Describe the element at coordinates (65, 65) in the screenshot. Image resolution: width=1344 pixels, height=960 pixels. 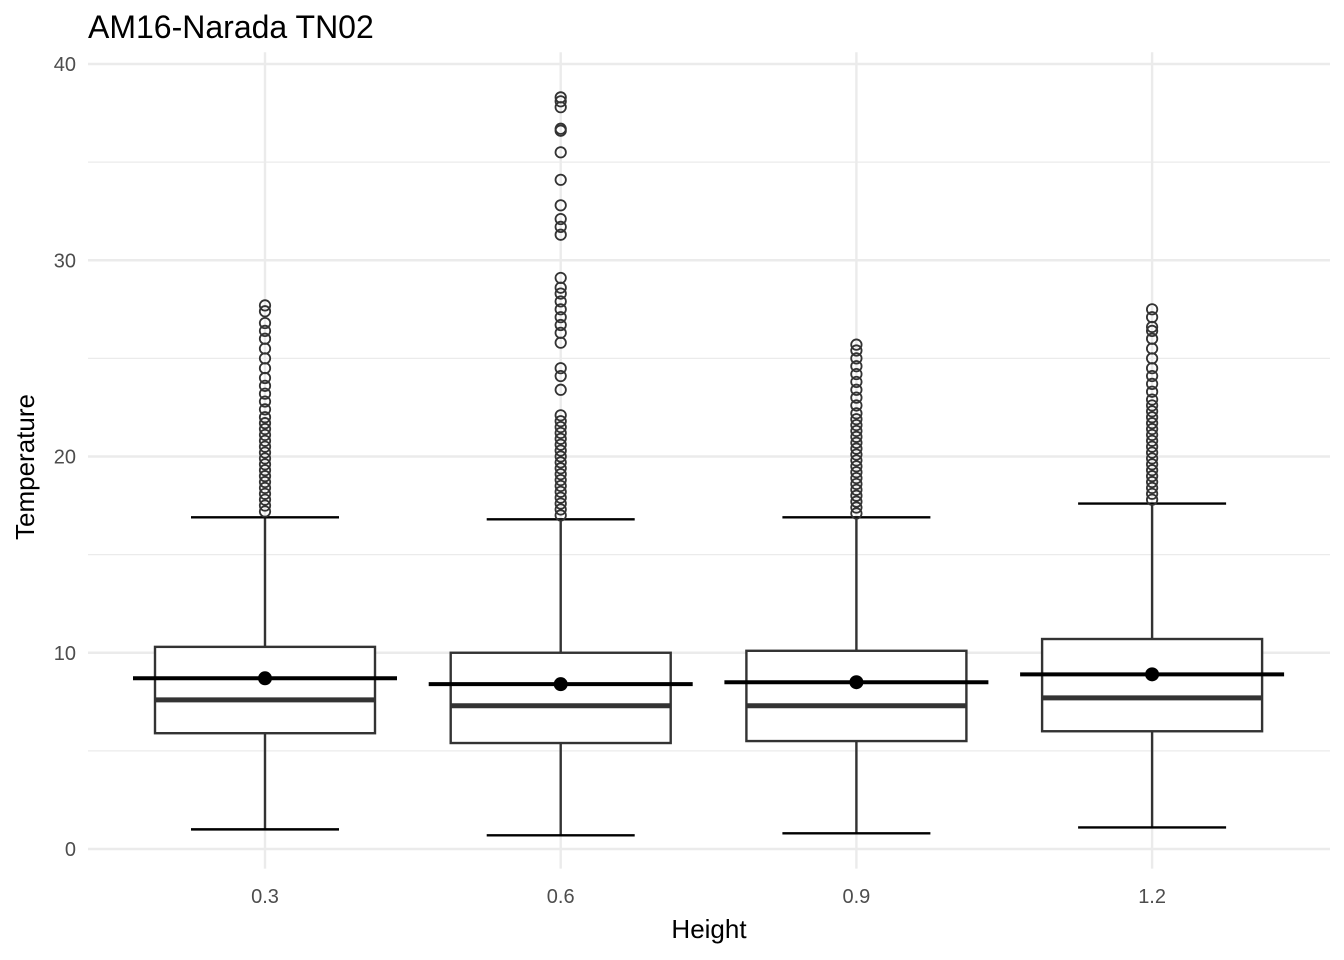
I see `y-tick-label: 40` at that location.